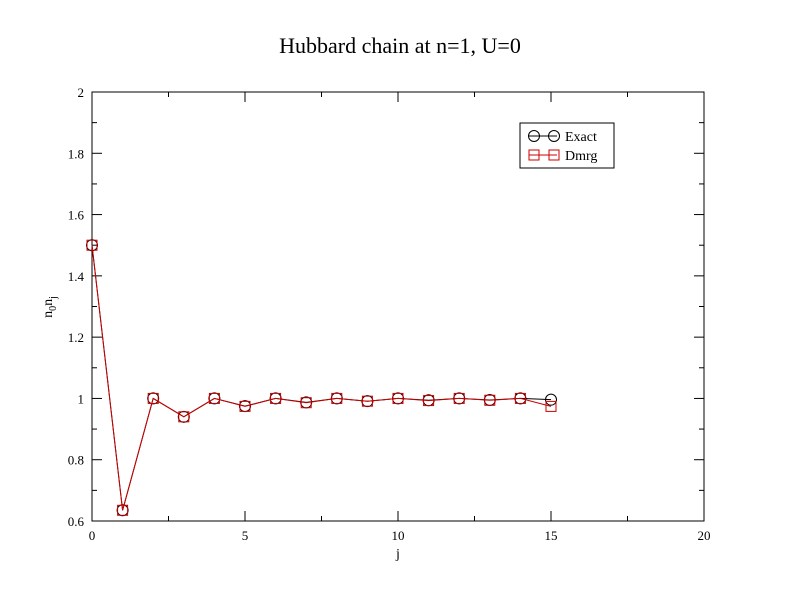 The image size is (792, 612). Describe the element at coordinates (551, 535) in the screenshot. I see `x-tick-label: 15` at that location.